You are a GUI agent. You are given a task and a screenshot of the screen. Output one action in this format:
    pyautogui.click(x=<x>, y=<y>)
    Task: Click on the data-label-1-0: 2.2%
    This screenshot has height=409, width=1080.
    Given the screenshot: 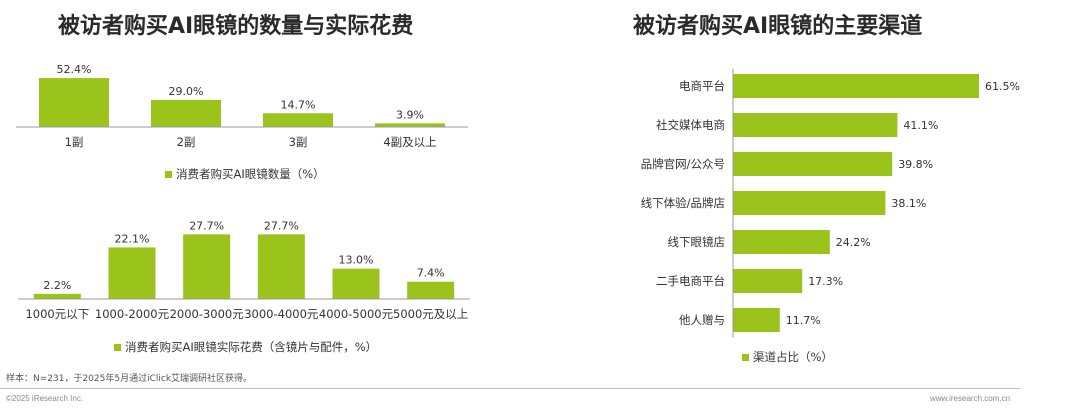 What is the action you would take?
    pyautogui.click(x=57, y=285)
    